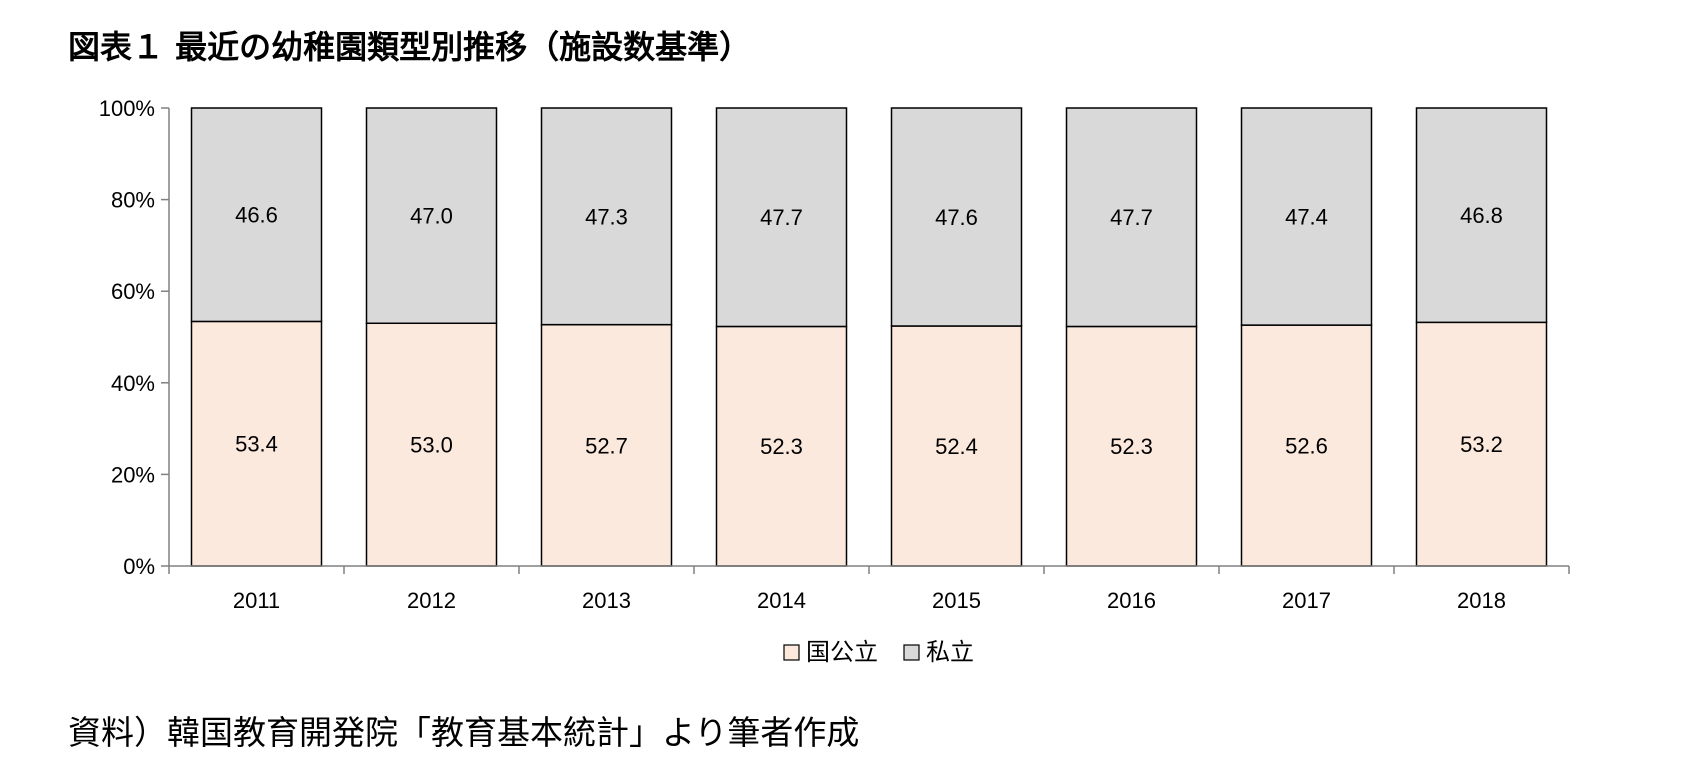 The height and width of the screenshot is (762, 1683). I want to click on data-label: 53.0, so click(431, 445).